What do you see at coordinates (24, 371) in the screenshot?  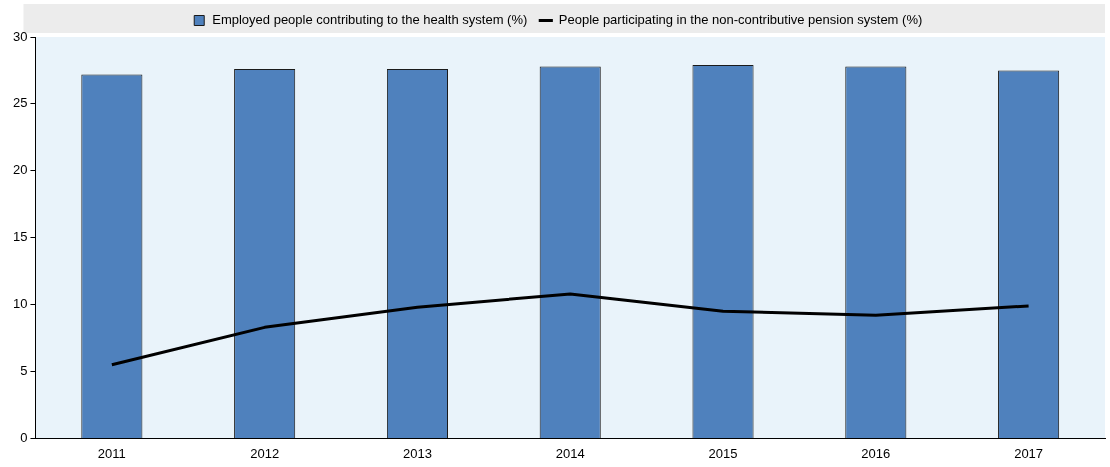 I see `y-tick-label: 5` at bounding box center [24, 371].